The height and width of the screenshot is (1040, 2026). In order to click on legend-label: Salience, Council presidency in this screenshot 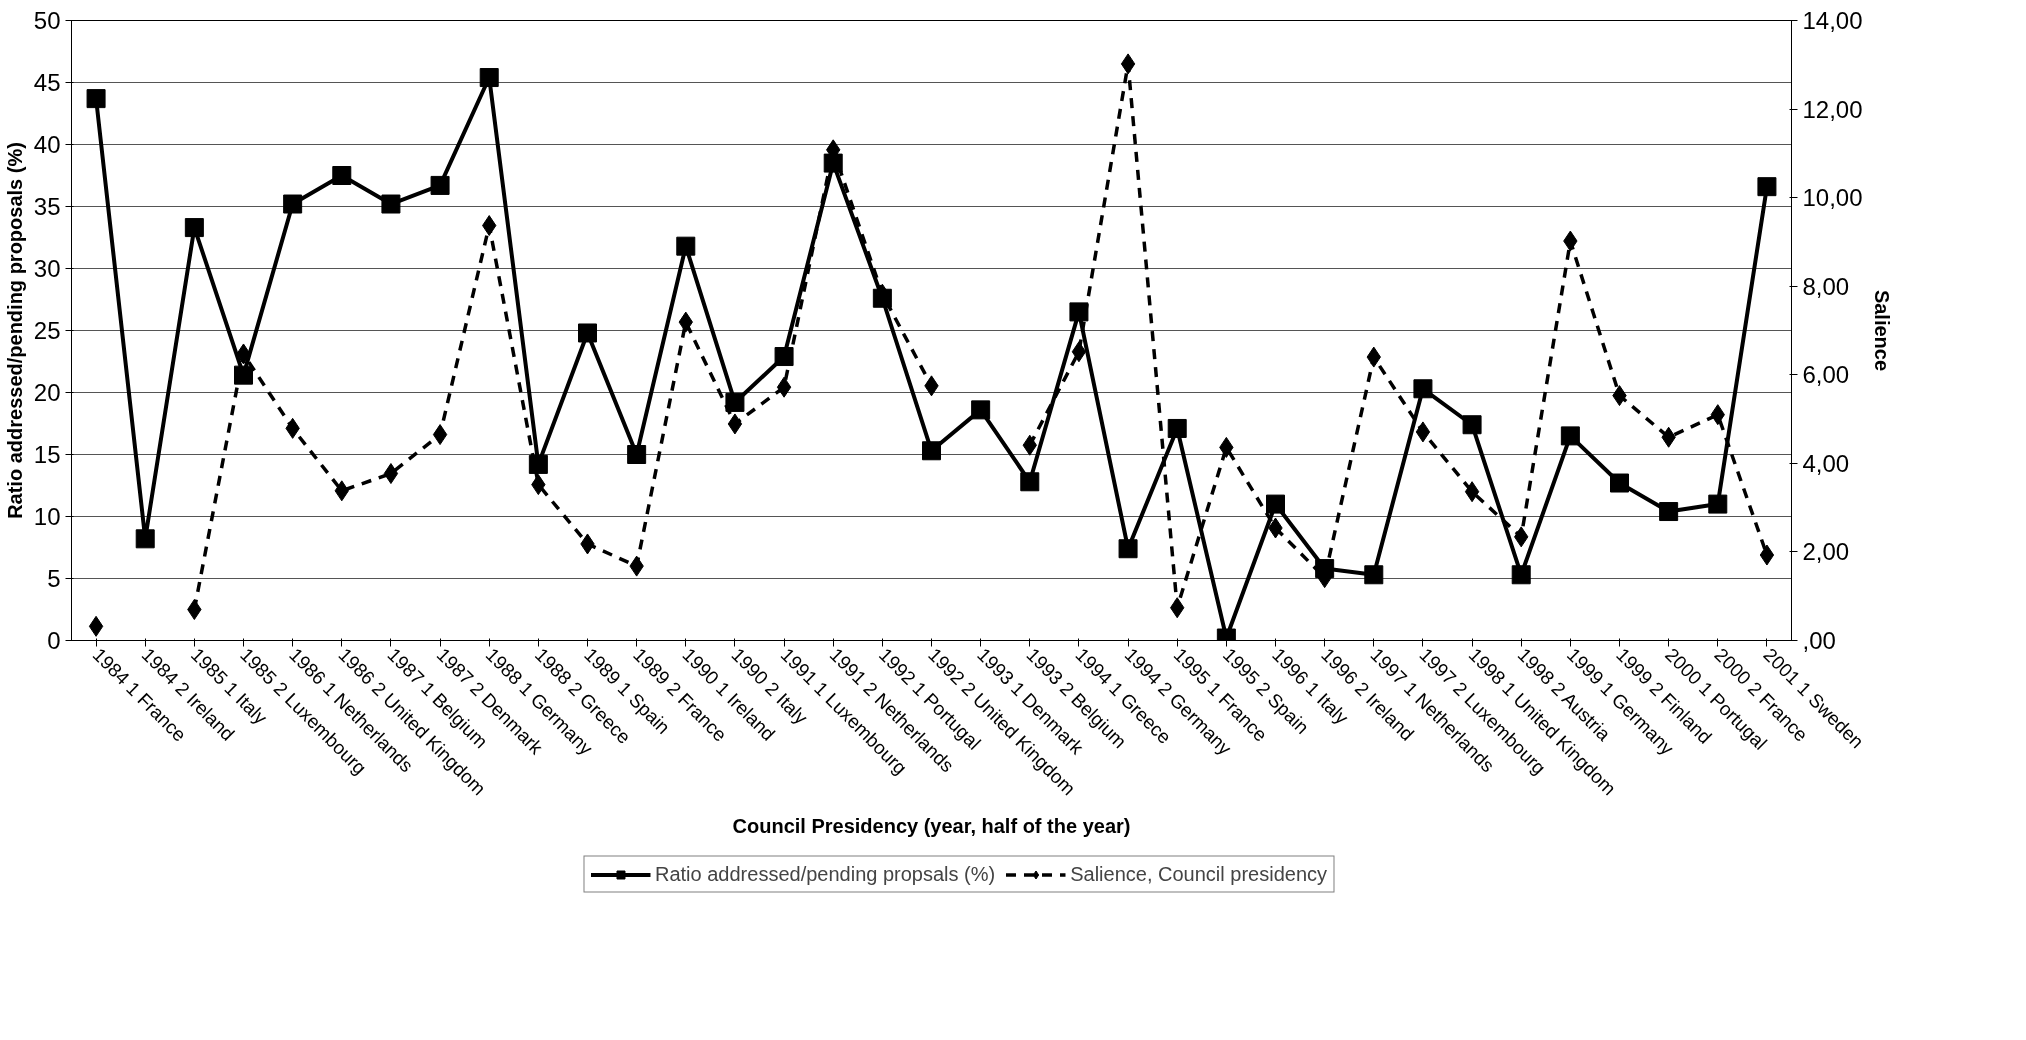, I will do `click(1199, 874)`.